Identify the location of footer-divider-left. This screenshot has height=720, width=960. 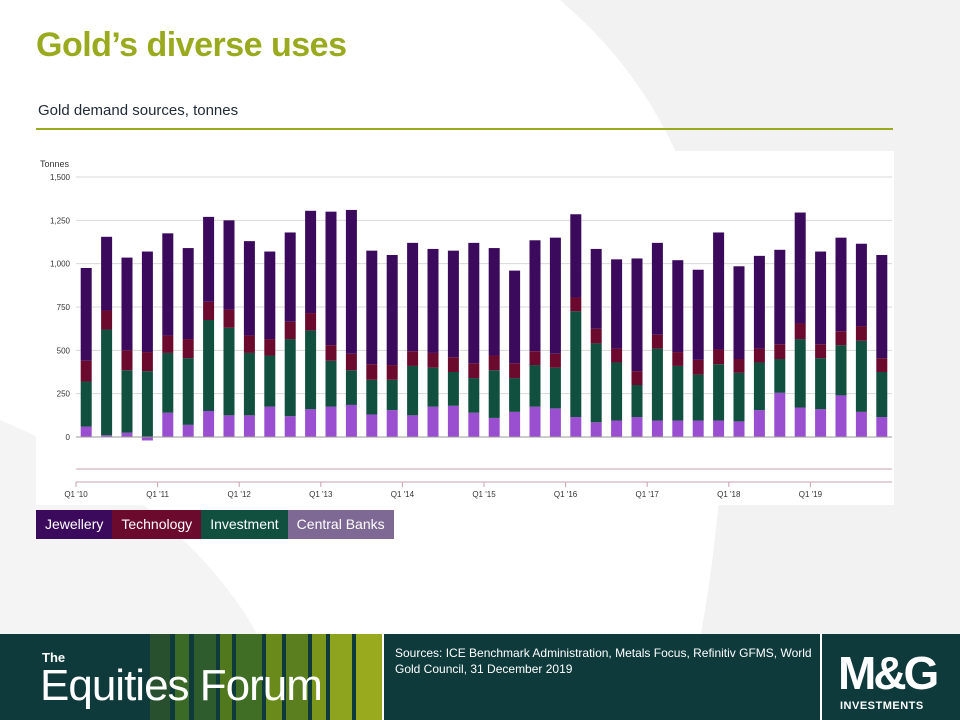
(383, 677).